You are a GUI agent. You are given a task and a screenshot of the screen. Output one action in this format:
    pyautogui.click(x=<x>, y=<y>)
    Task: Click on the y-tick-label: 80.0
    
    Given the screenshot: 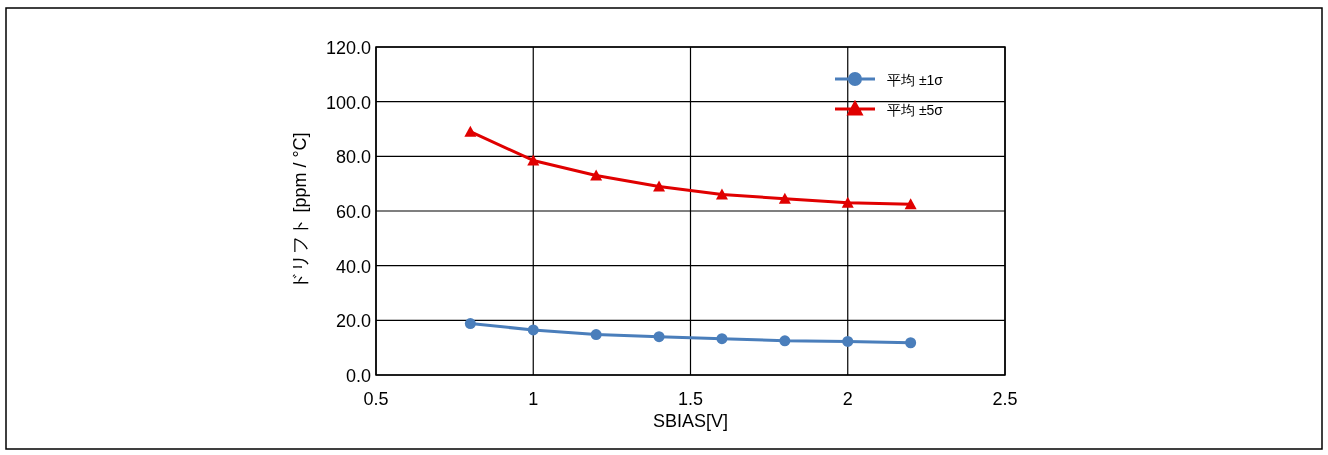 What is the action you would take?
    pyautogui.click(x=353, y=157)
    